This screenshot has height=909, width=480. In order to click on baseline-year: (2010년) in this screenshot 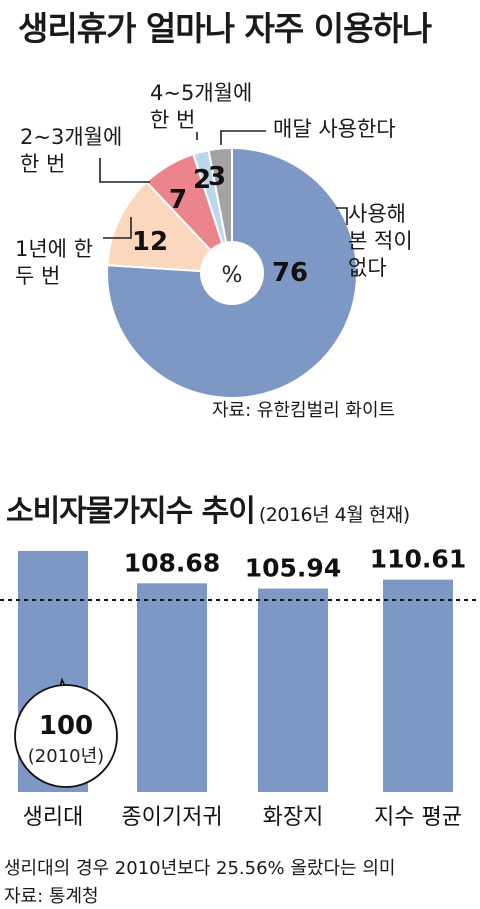, I will do `click(66, 756)`.